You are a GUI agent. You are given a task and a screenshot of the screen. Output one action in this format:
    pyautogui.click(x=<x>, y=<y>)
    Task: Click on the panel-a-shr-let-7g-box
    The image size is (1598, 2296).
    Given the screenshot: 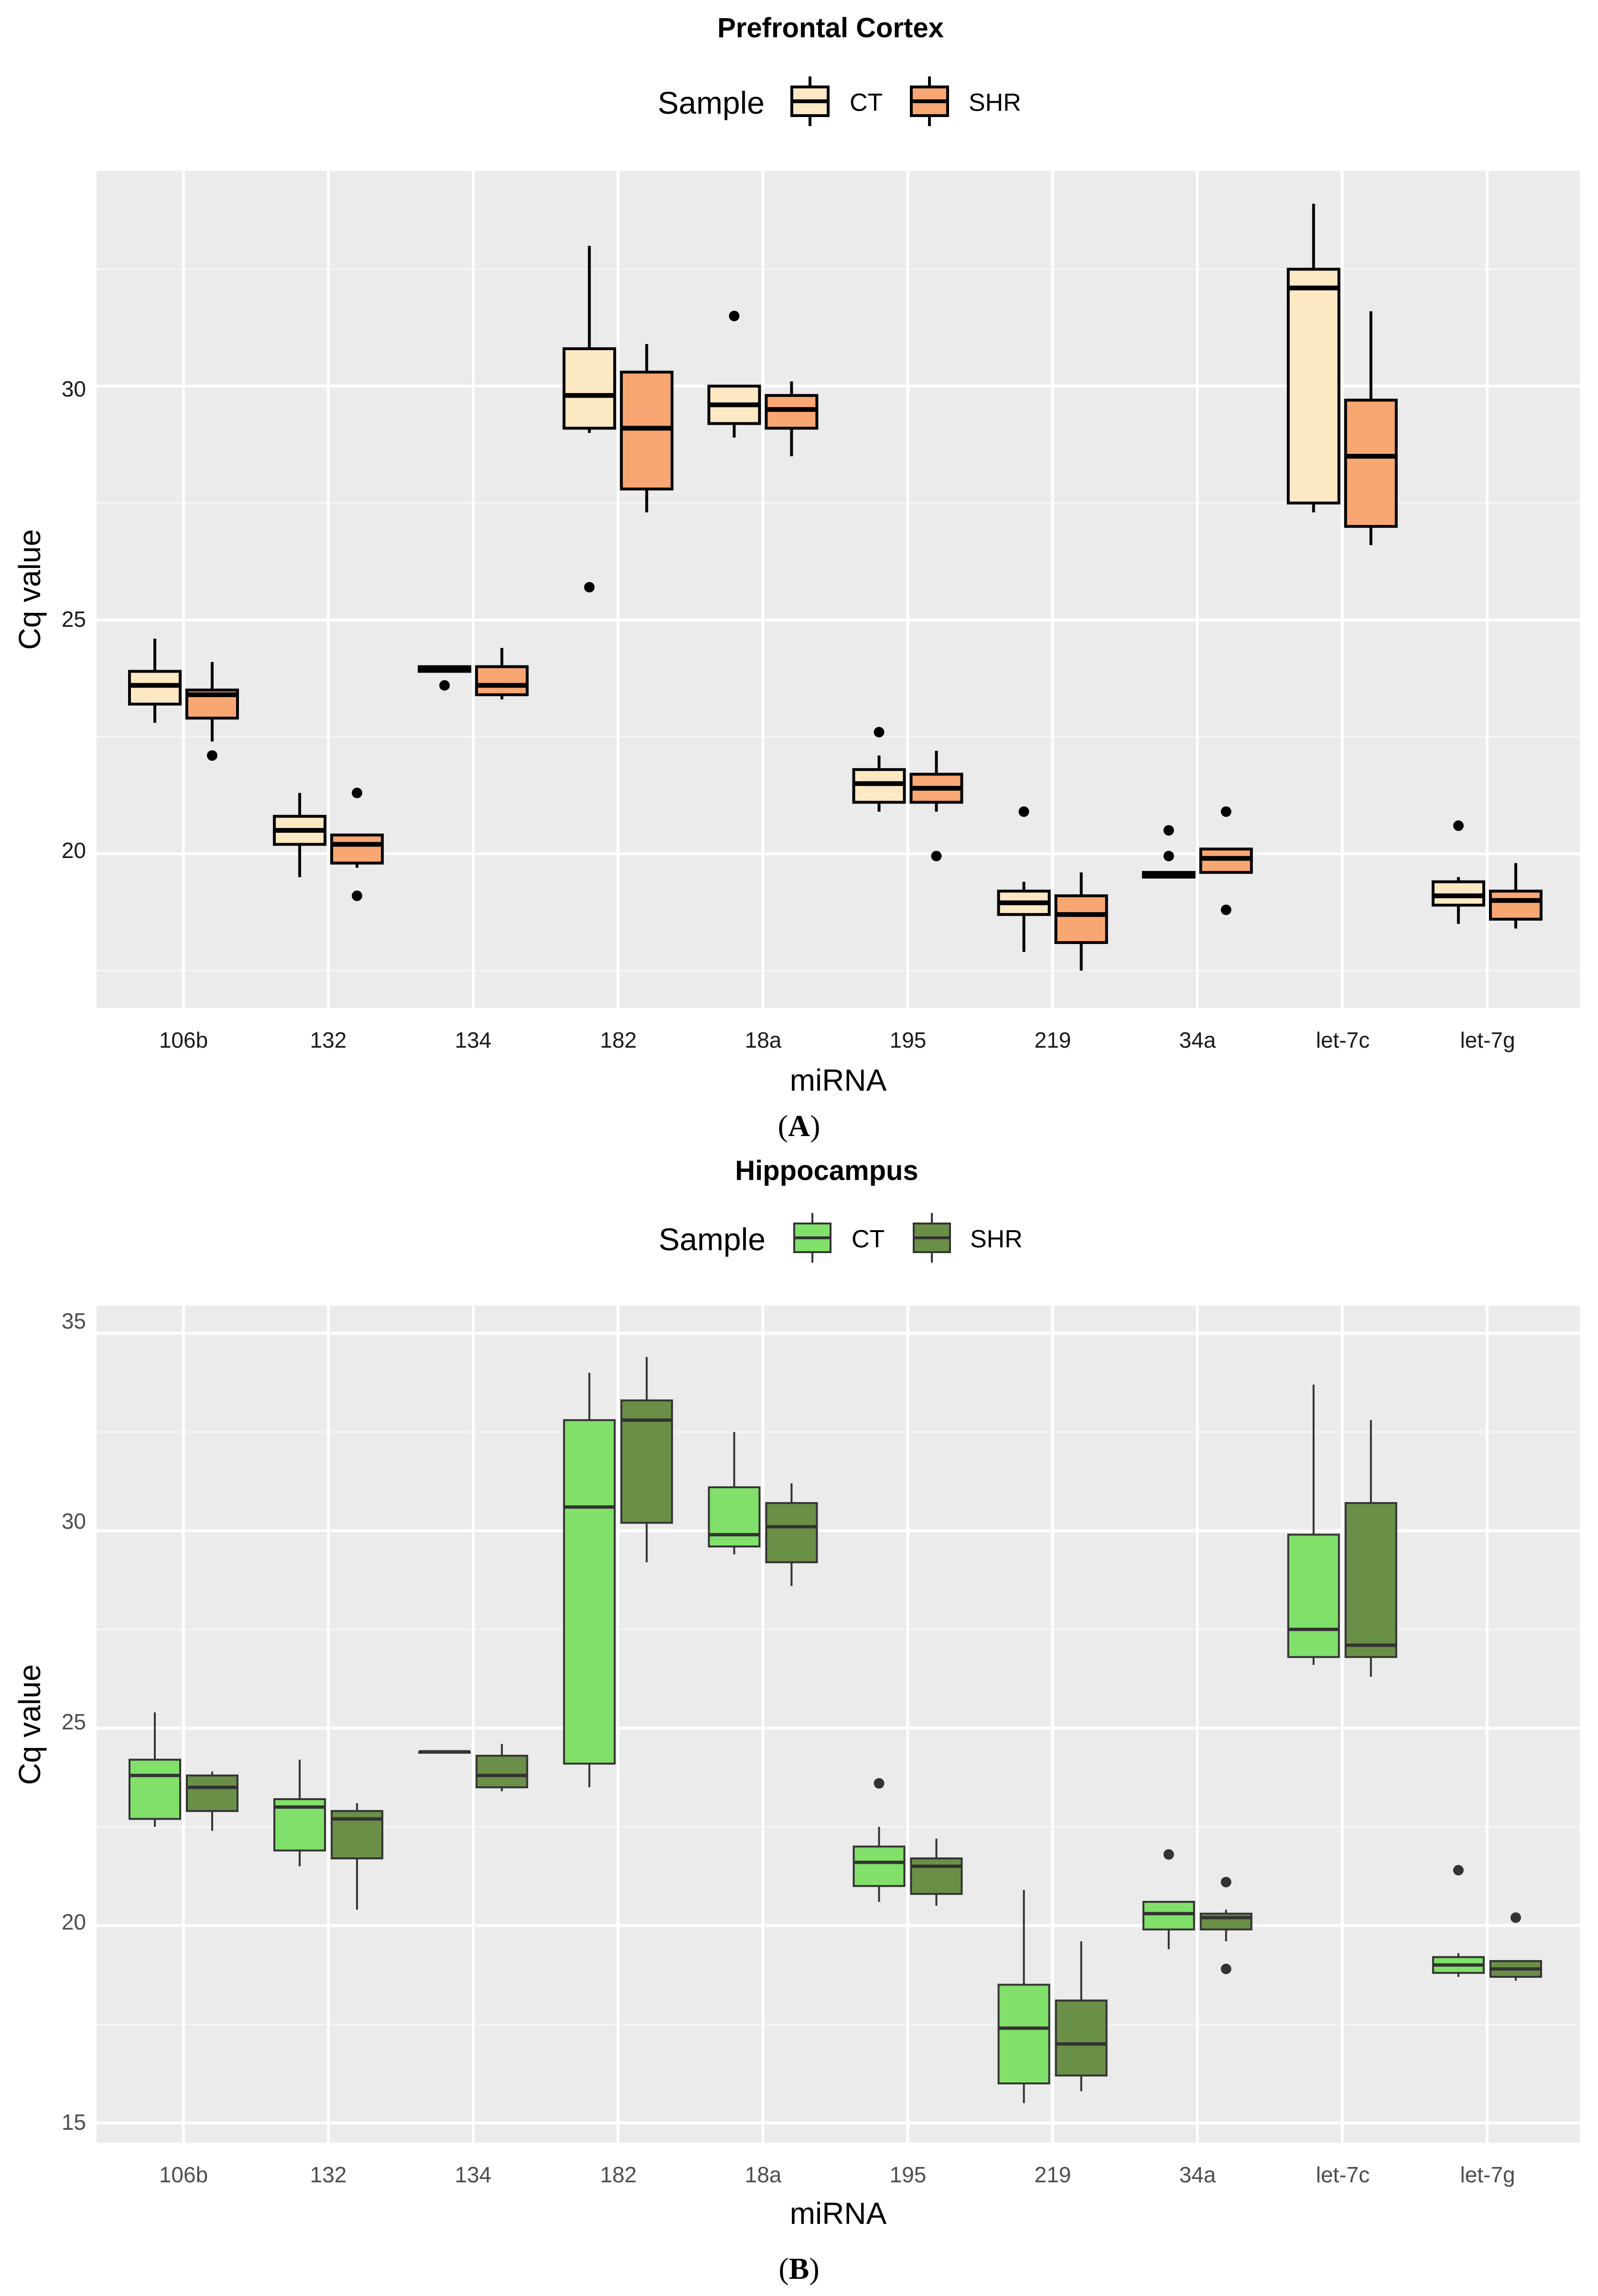 What is the action you would take?
    pyautogui.click(x=1516, y=896)
    